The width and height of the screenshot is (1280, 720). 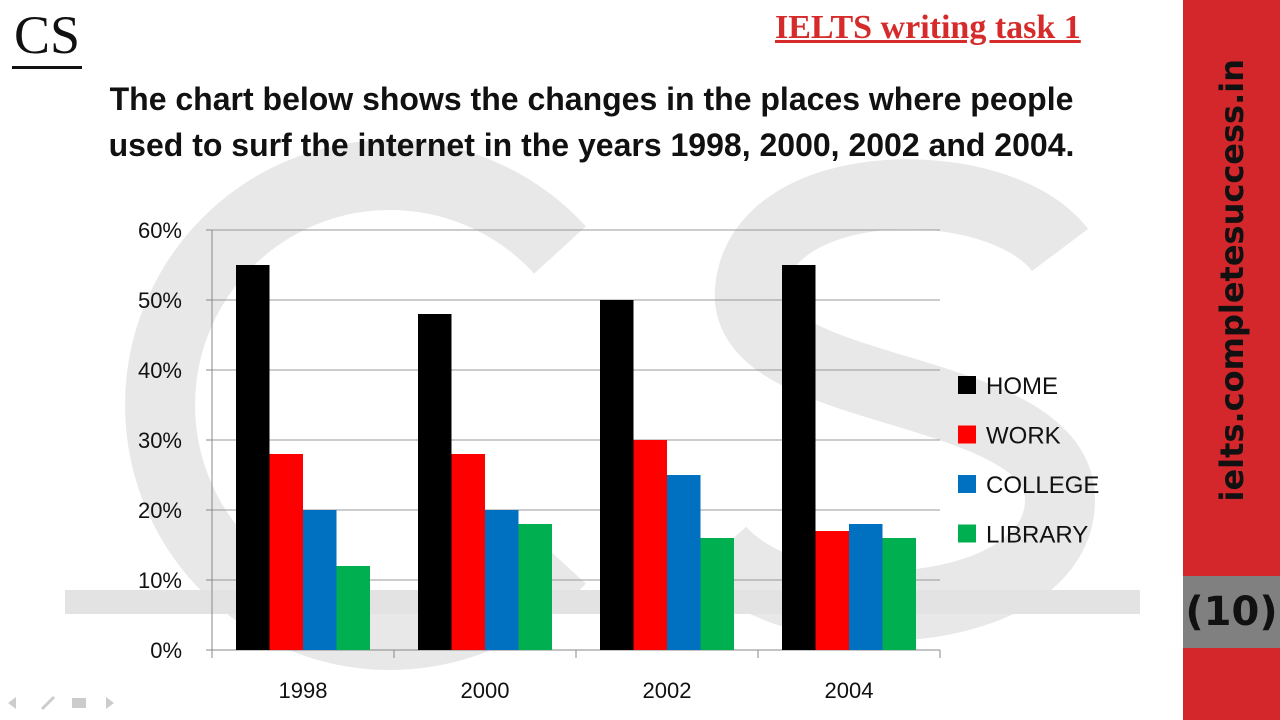 I want to click on site-url: ielts.completesuccess.in, so click(x=1231, y=280).